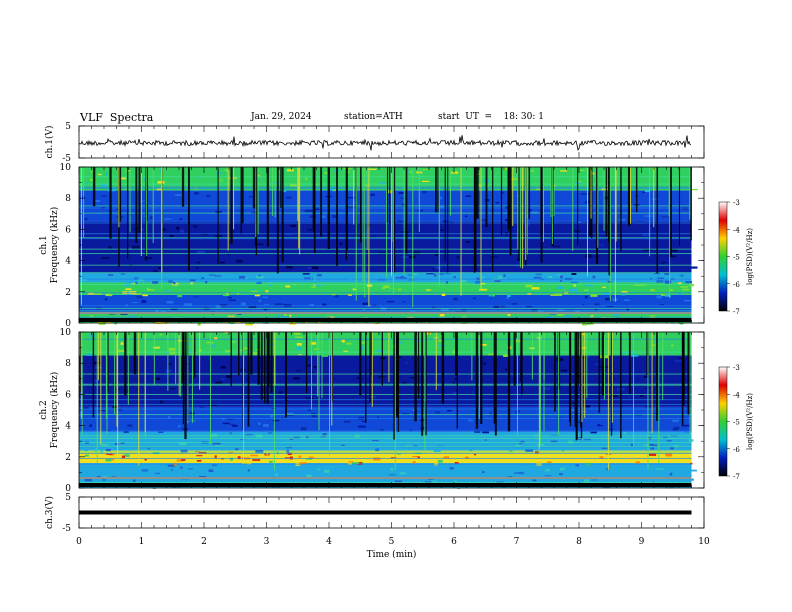 This screenshot has width=792, height=612. Describe the element at coordinates (54, 410) in the screenshot. I see `y-axis-label: Frequency (kHz)` at that location.